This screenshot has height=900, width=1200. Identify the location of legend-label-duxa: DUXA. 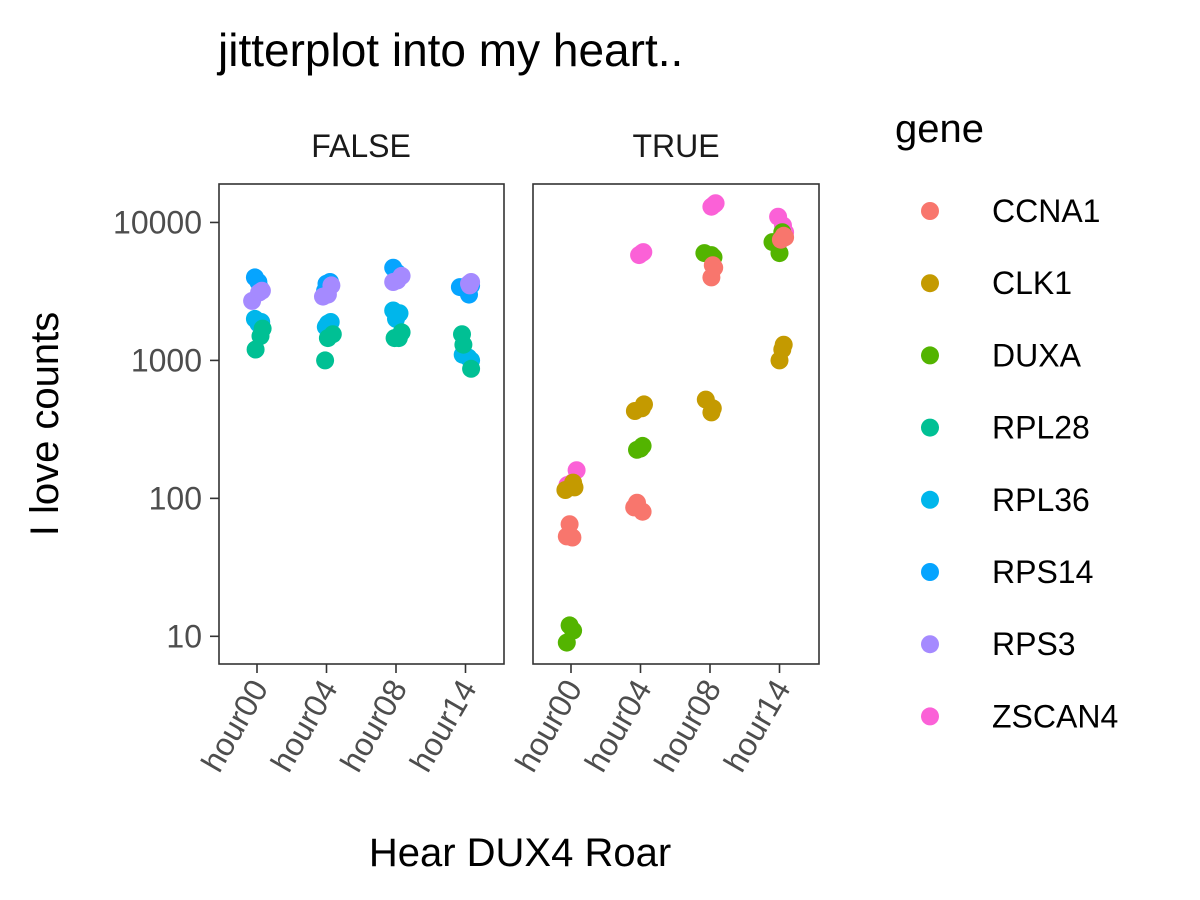
(1037, 355).